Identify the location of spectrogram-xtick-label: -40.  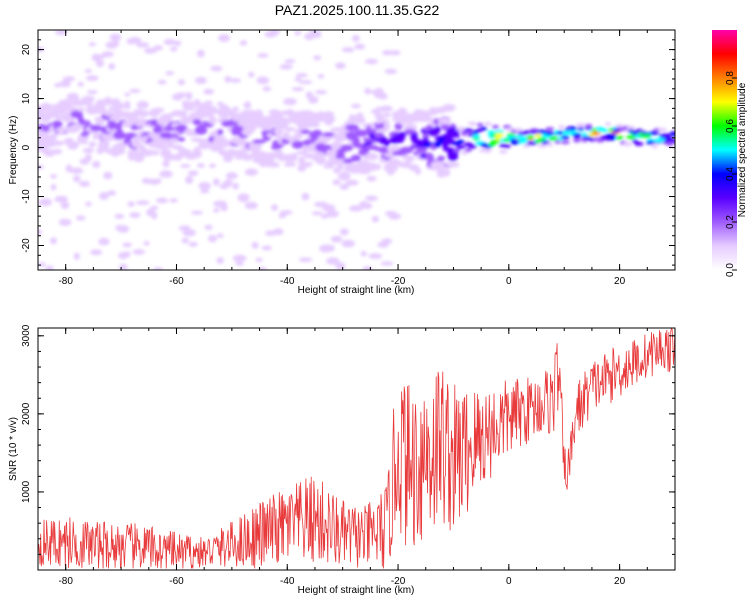
(287, 281).